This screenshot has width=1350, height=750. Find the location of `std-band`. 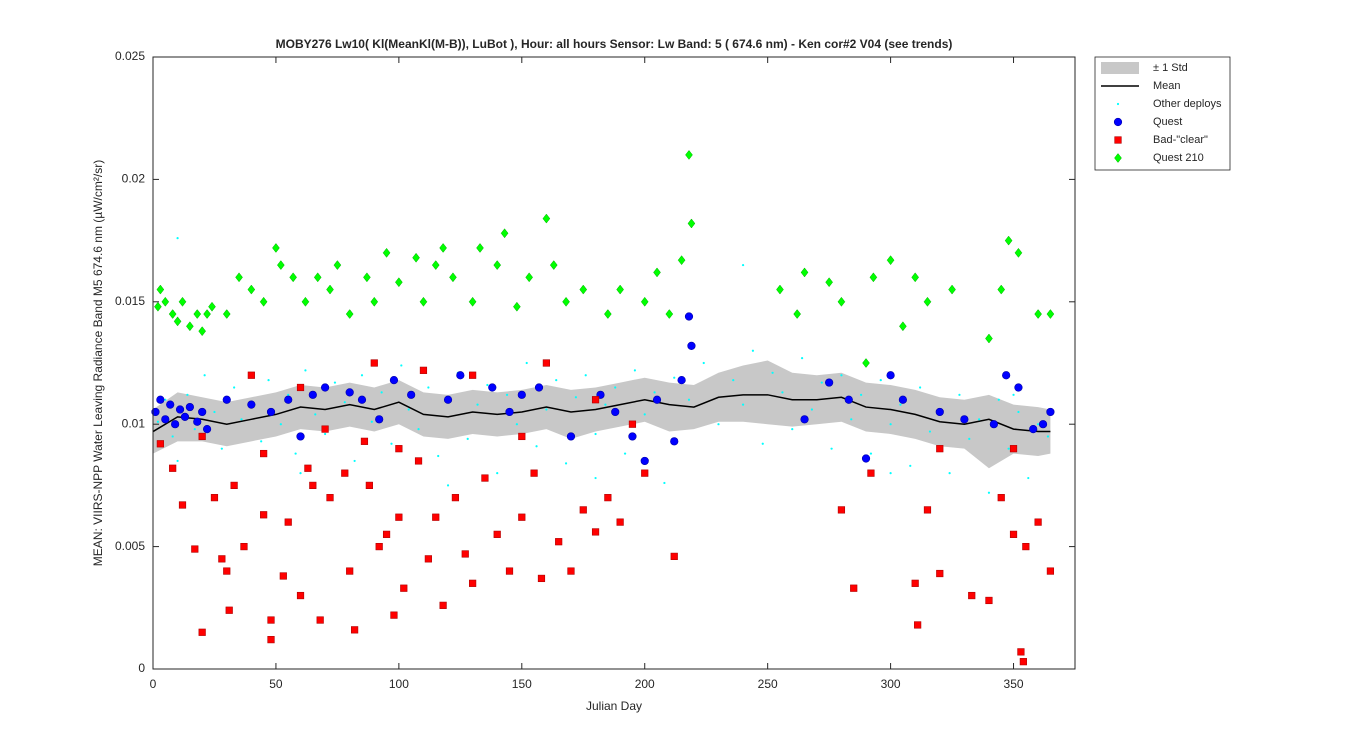

std-band is located at coordinates (602, 414).